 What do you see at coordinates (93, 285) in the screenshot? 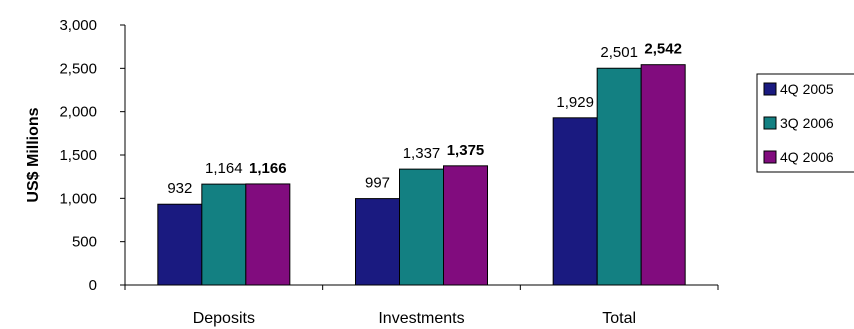
I see `y-tick-label: 0` at bounding box center [93, 285].